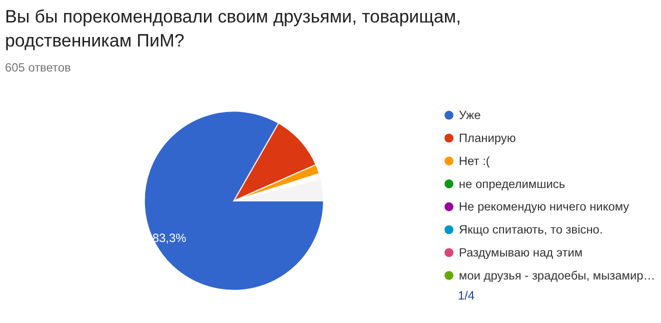  What do you see at coordinates (487, 138) in the screenshot?
I see `legend-label: Планирую` at bounding box center [487, 138].